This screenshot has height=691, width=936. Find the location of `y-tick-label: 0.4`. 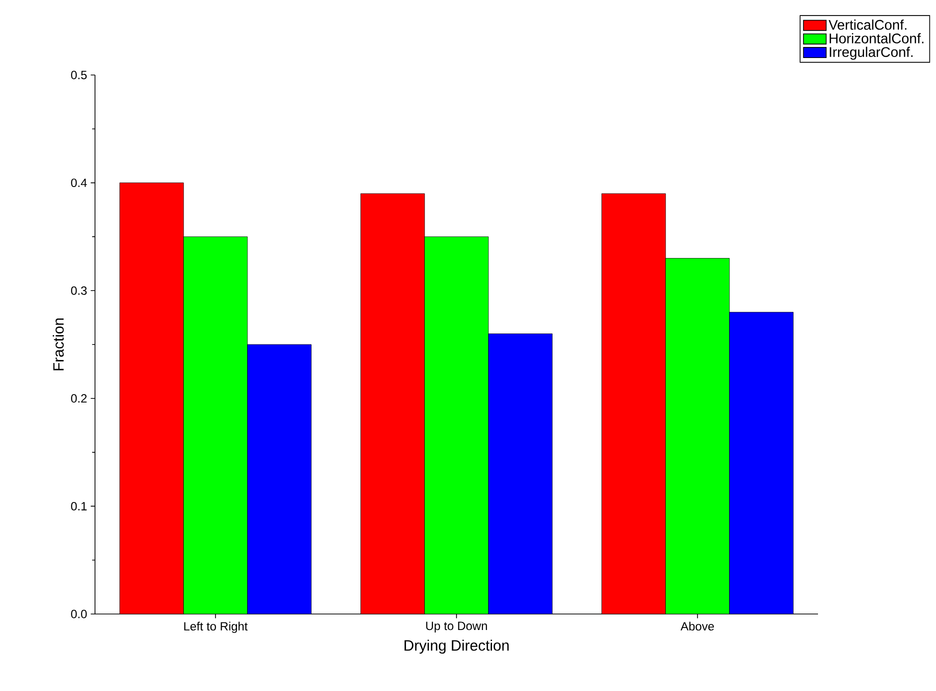

y-tick-label: 0.4 is located at coordinates (79, 183).